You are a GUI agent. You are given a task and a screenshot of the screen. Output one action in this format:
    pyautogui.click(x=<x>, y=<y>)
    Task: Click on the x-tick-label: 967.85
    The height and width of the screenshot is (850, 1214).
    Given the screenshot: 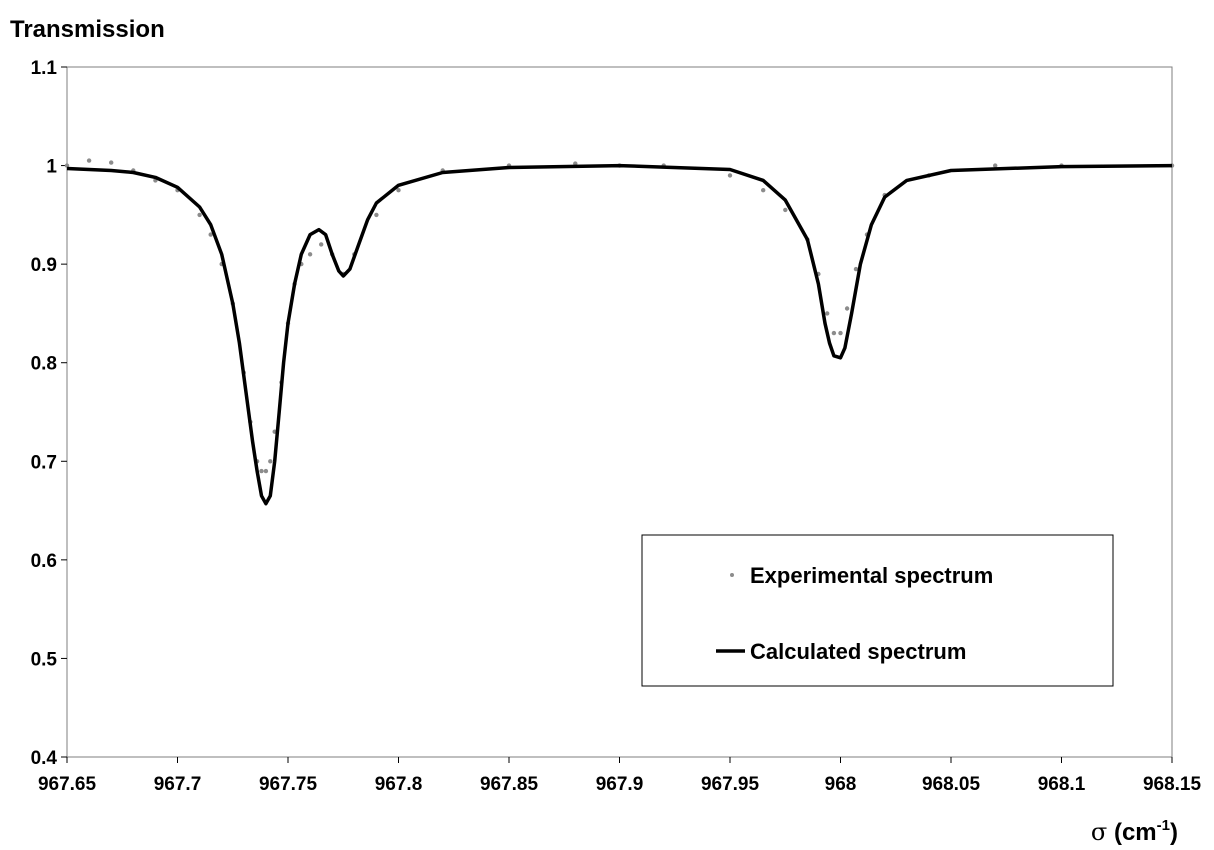 What is the action you would take?
    pyautogui.click(x=509, y=784)
    